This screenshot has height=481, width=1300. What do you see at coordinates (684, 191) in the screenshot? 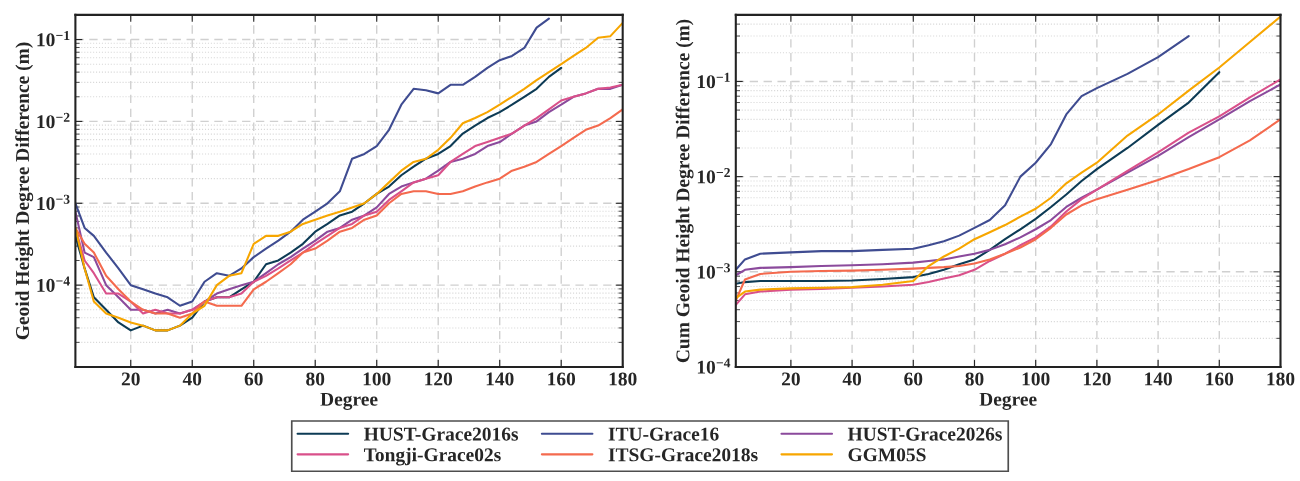
I see `y-axis-title: Cum Geoid Height Degree Difference (m)` at bounding box center [684, 191].